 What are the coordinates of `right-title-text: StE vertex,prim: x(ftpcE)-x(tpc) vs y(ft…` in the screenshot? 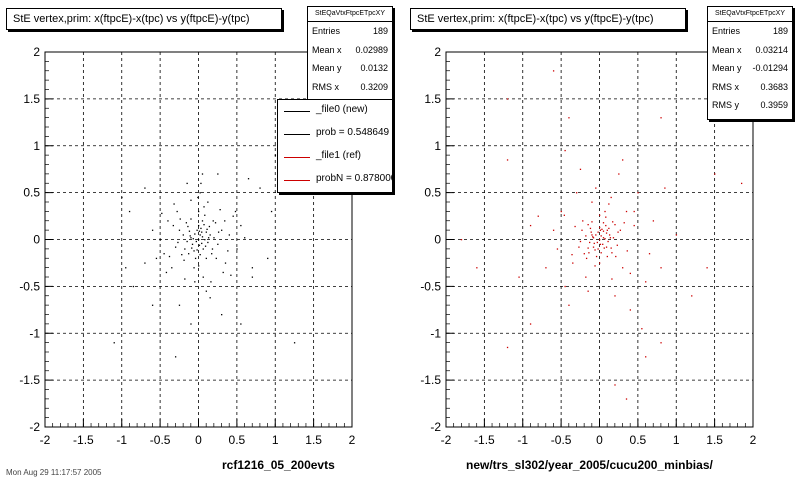 It's located at (535, 19).